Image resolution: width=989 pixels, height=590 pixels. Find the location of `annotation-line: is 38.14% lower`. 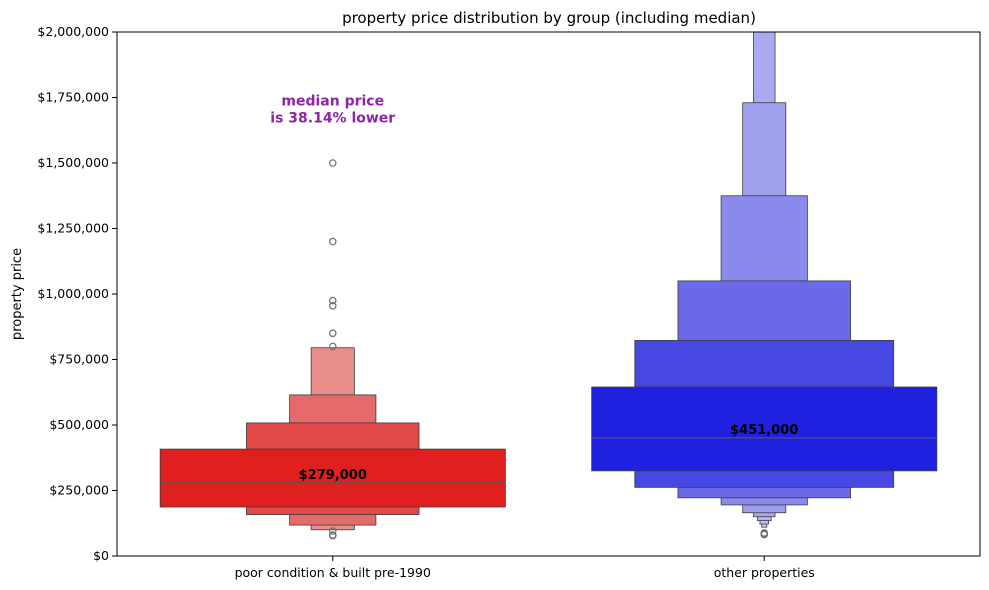

annotation-line: is 38.14% lower is located at coordinates (332, 118).